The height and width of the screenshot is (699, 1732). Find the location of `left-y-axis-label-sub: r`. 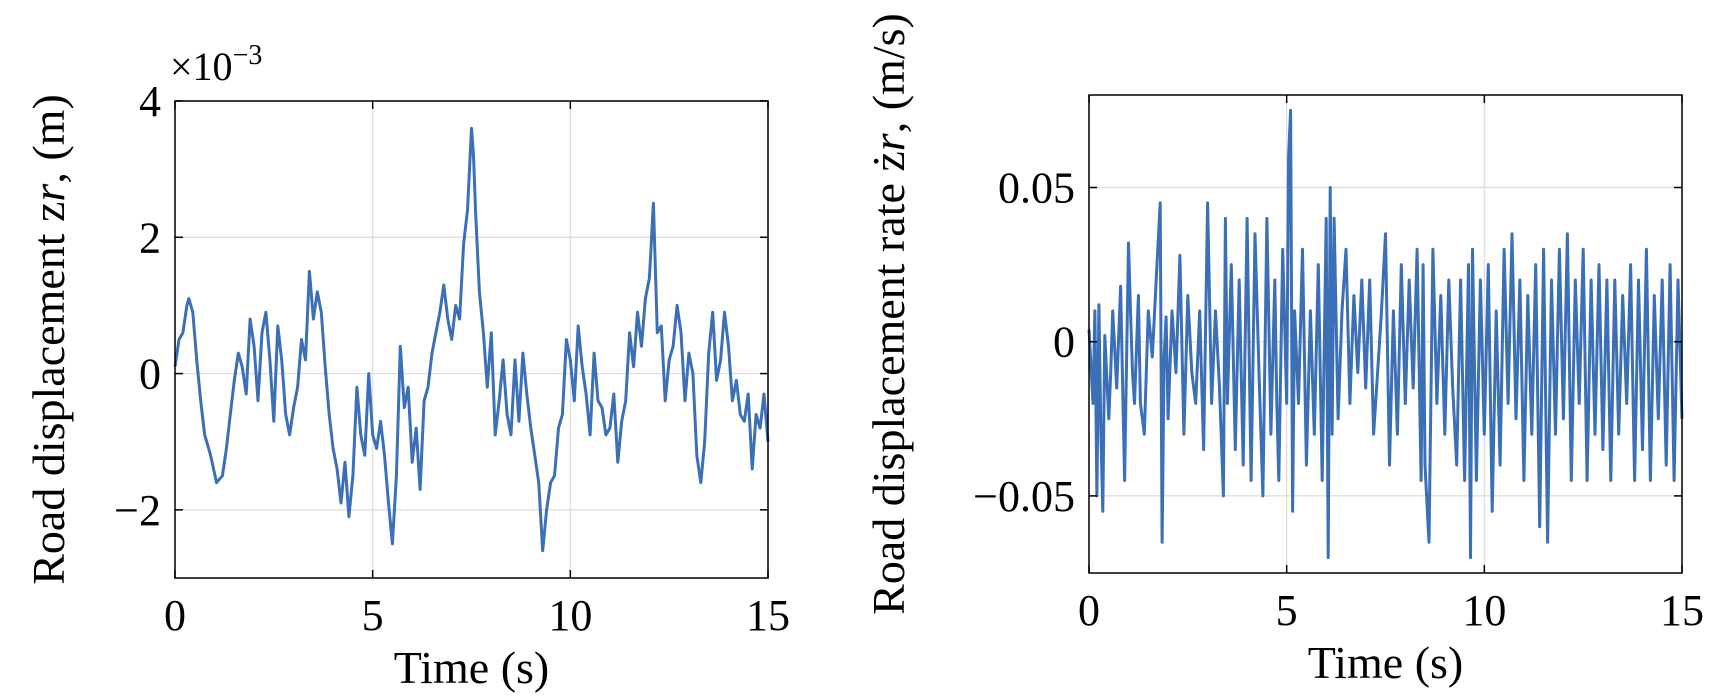

left-y-axis-label-sub: r is located at coordinates (48, 192).